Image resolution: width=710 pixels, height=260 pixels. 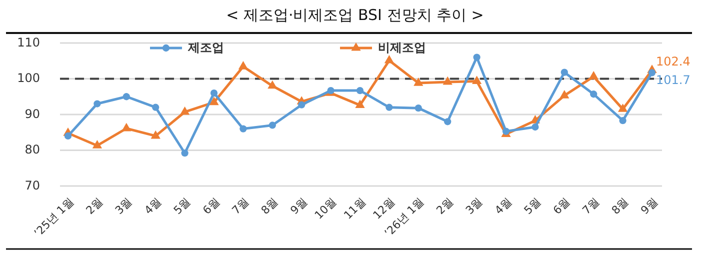 I want to click on chart-title: < 제조업·비제조업 BSI 전망치 추이 >, so click(x=355, y=15).